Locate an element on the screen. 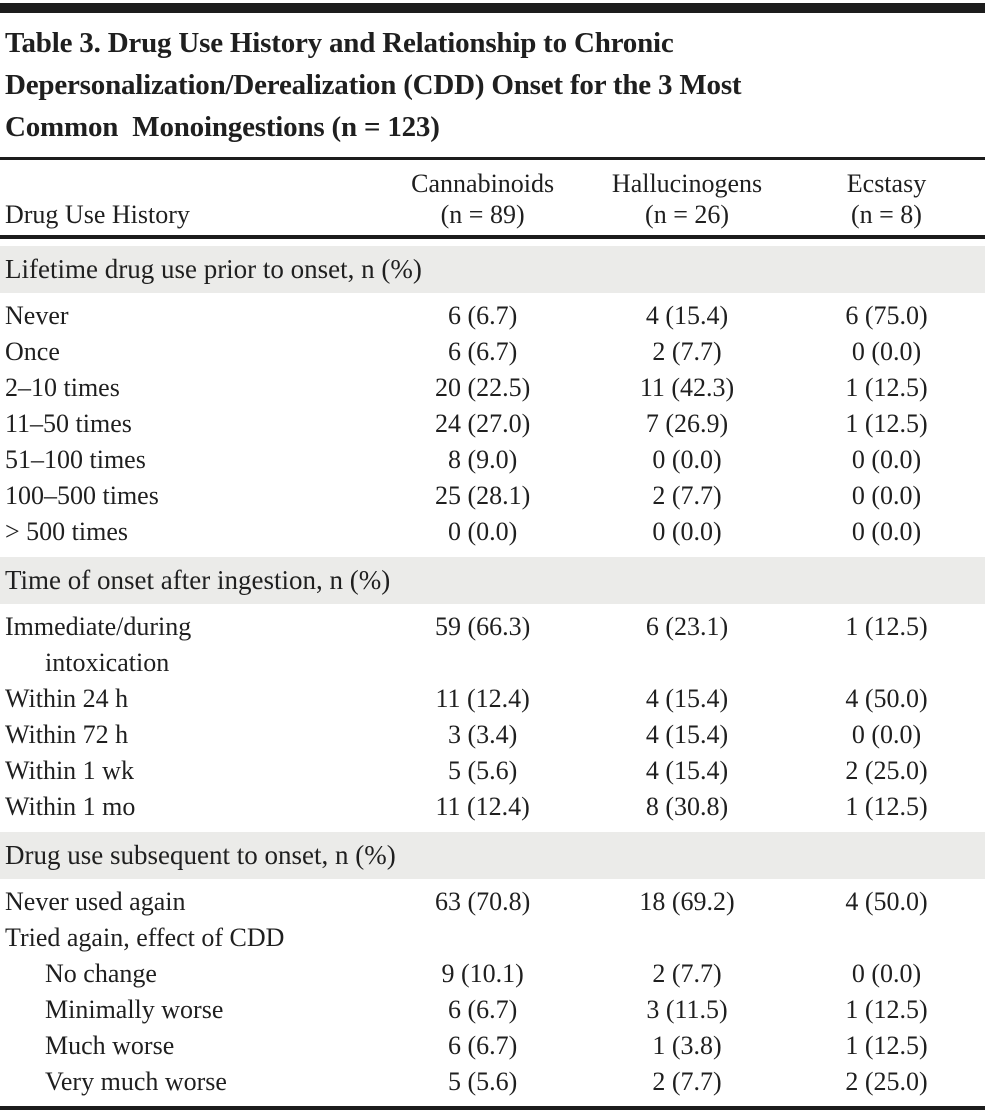 Image resolution: width=985 pixels, height=1116 pixels. table-row: No change 9 (10.1) 2 (7.7) 0 (0.0) is located at coordinates (492, 974).